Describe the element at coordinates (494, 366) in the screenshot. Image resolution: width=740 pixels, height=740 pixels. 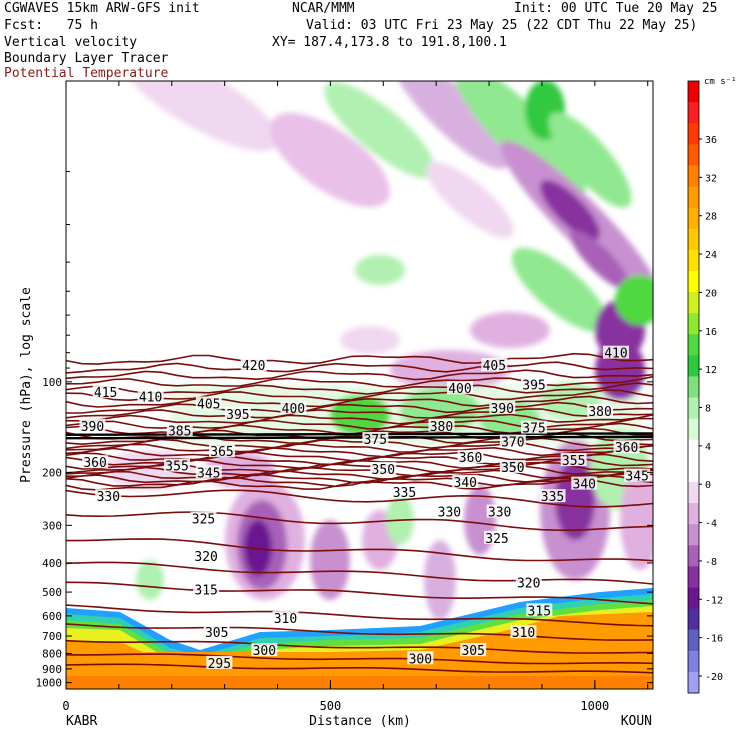
I see `theta-label: 405` at that location.